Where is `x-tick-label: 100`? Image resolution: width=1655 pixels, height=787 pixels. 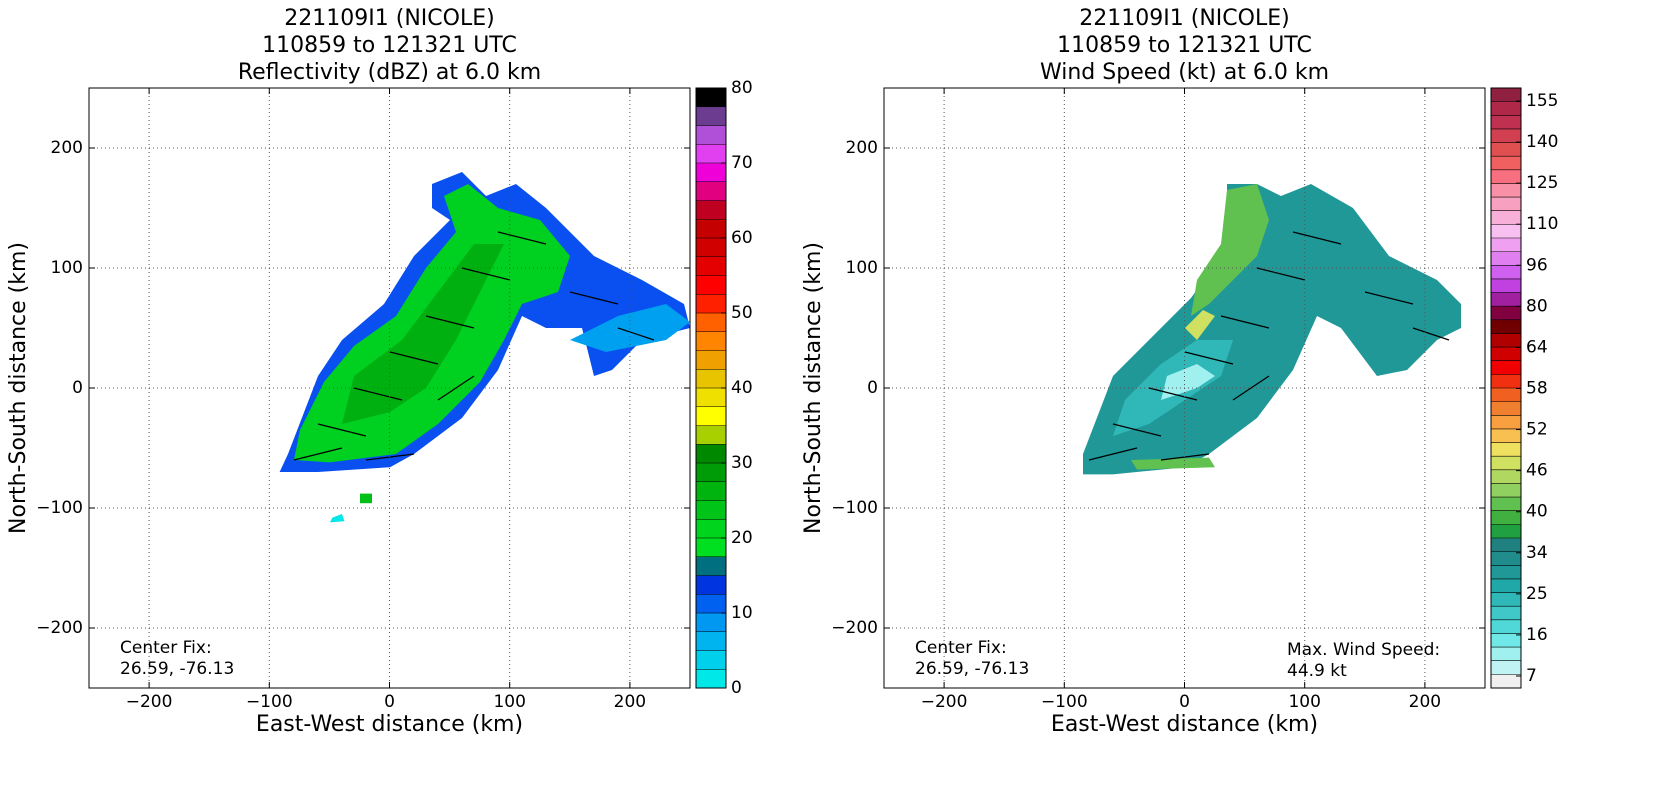
x-tick-label: 100 is located at coordinates (1304, 702).